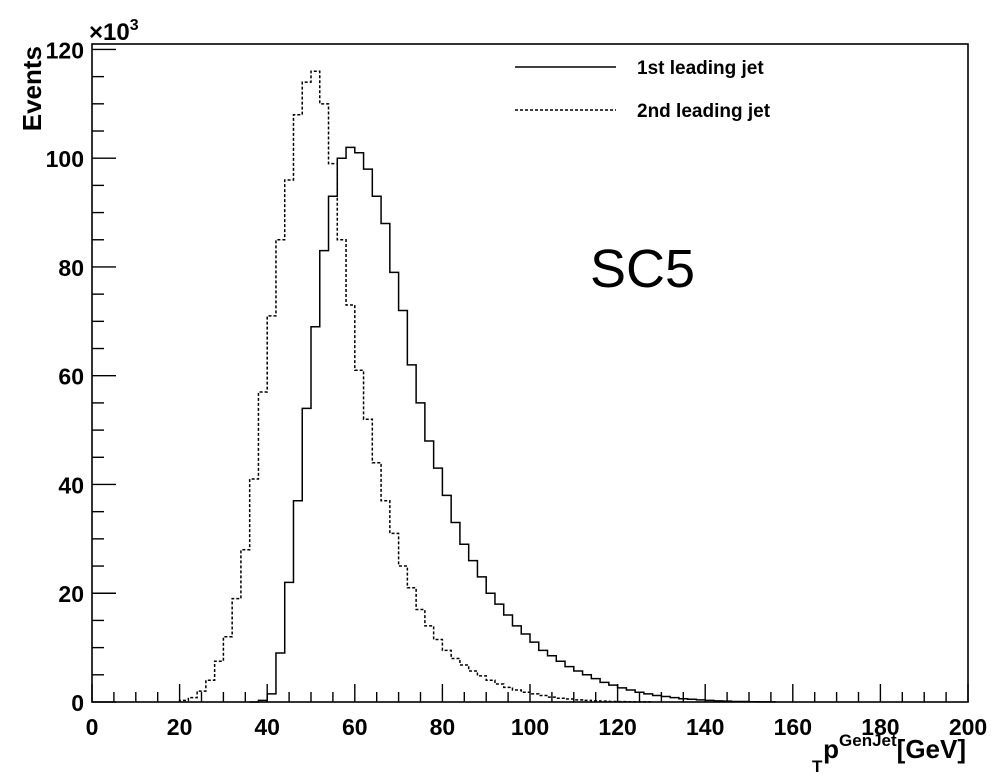 The height and width of the screenshot is (778, 992). Describe the element at coordinates (267, 727) in the screenshot. I see `x-tick-label: 40` at that location.